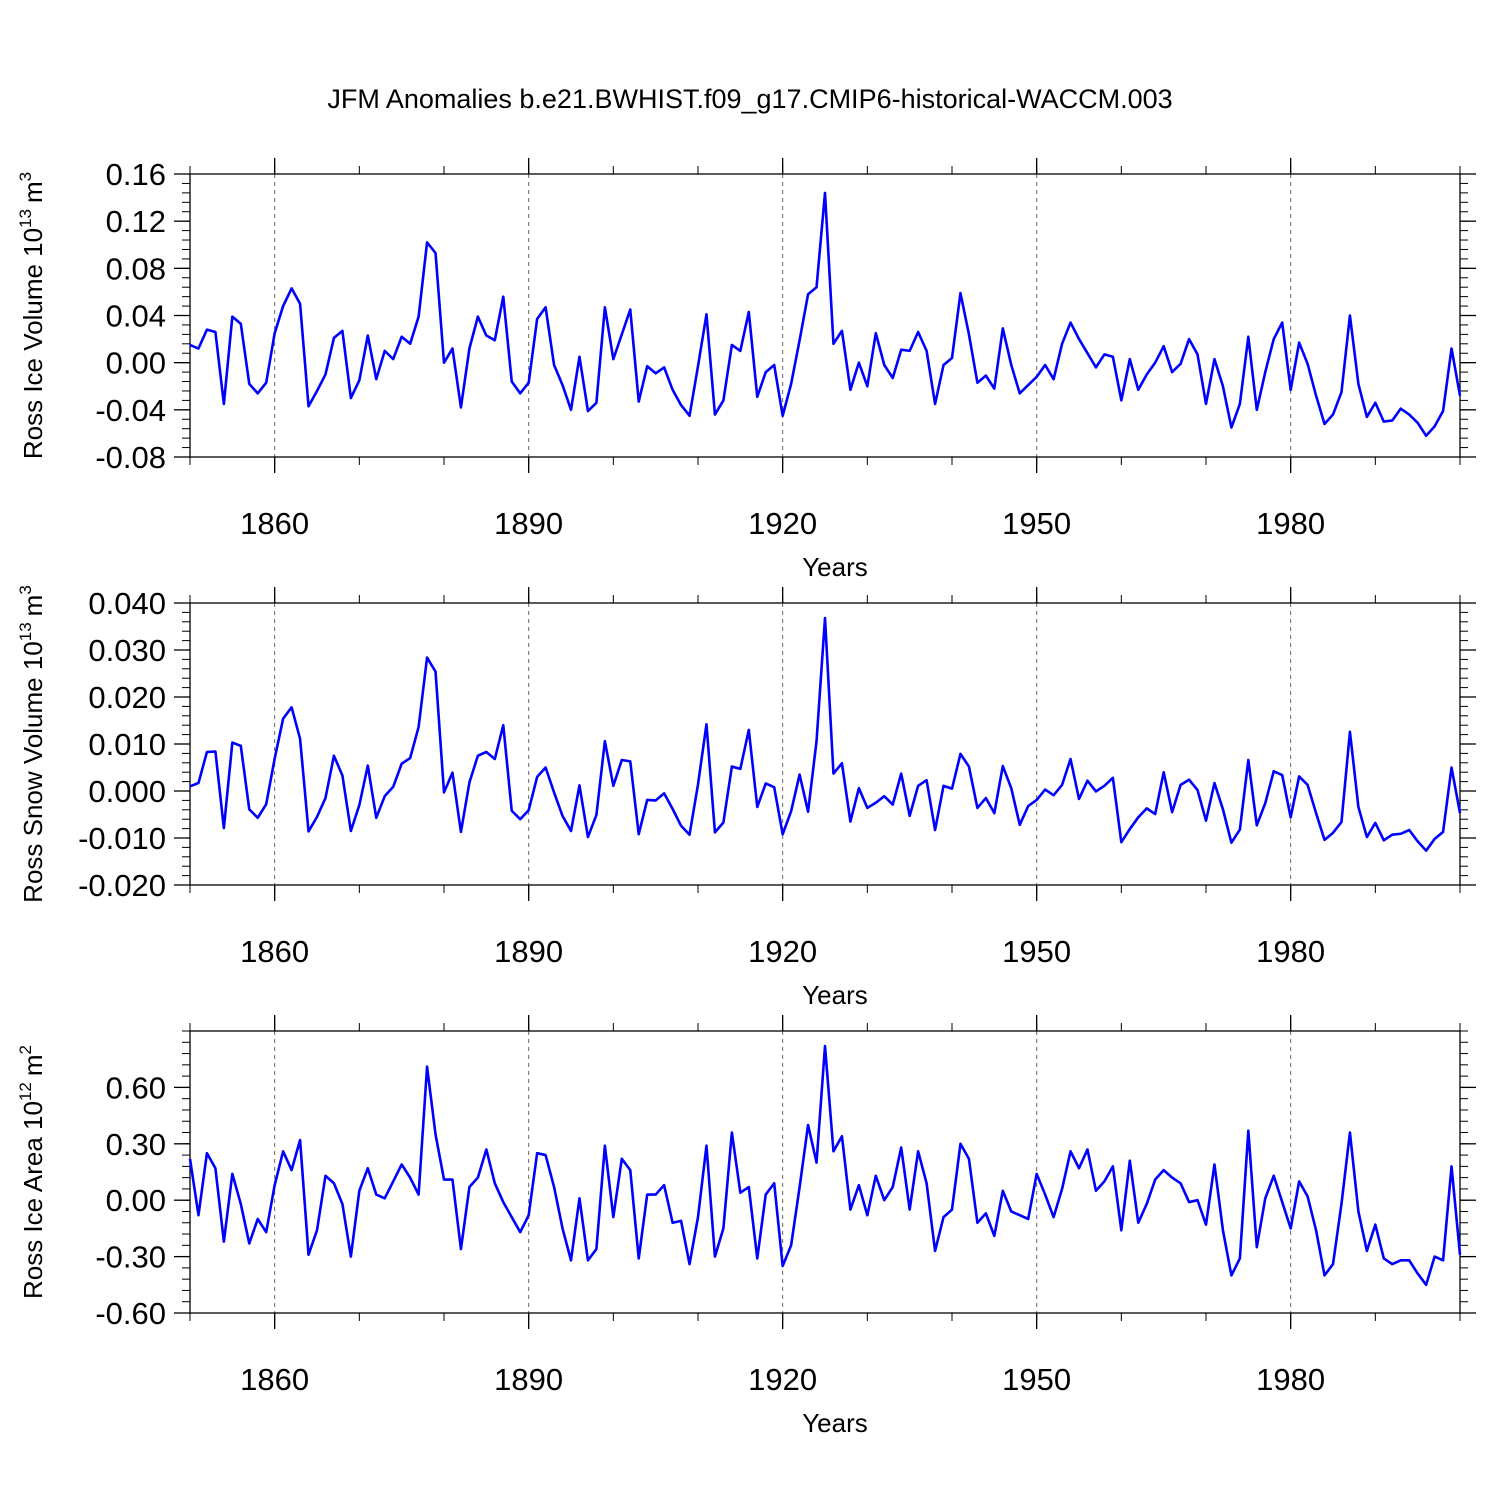 This screenshot has width=1500, height=1505. I want to click on y-tick-label: 0.010, so click(127, 744).